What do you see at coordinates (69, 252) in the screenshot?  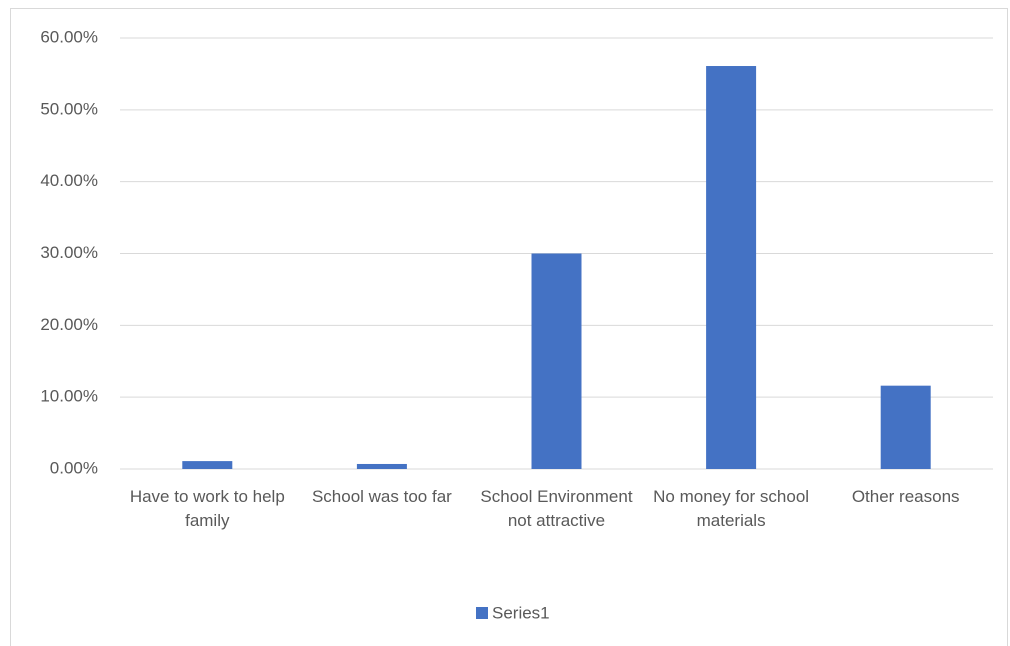 I see `y-tick-label: 30.00%` at bounding box center [69, 252].